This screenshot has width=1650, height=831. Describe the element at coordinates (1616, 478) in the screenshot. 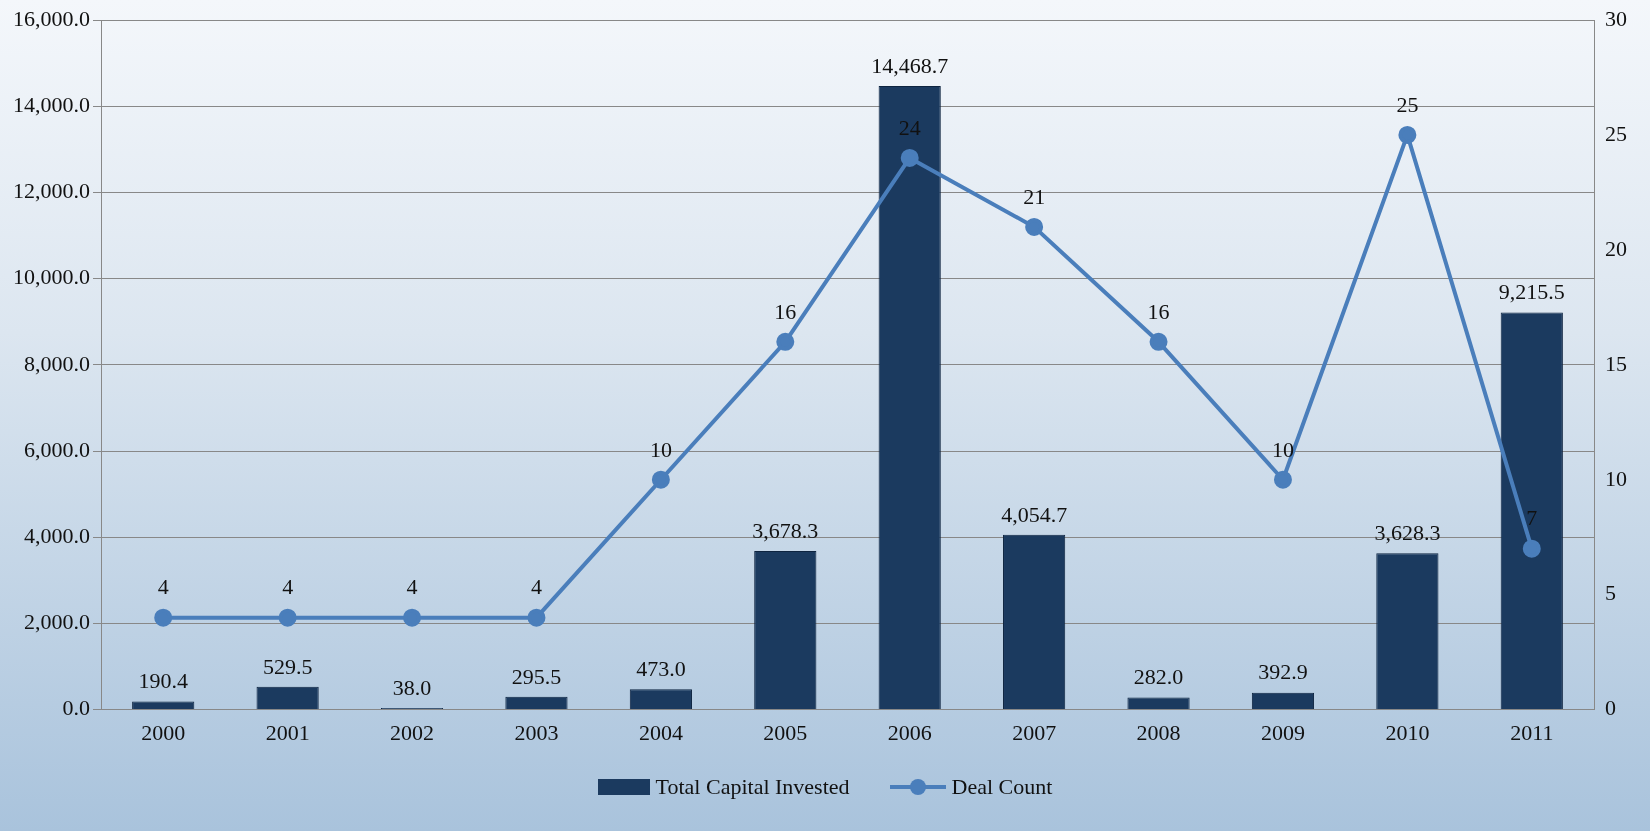

I see `y2-tick-label: 10` at that location.